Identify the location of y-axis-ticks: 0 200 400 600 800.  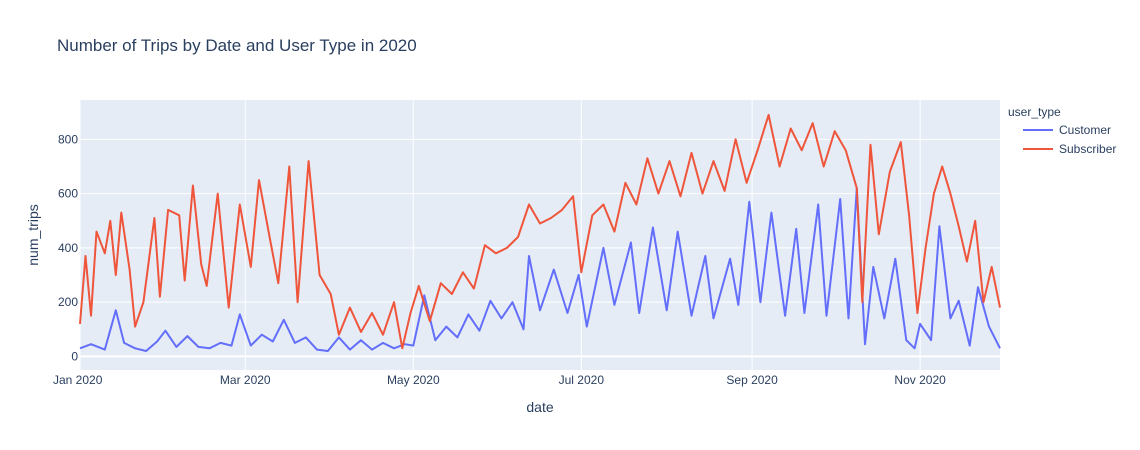
(68, 247).